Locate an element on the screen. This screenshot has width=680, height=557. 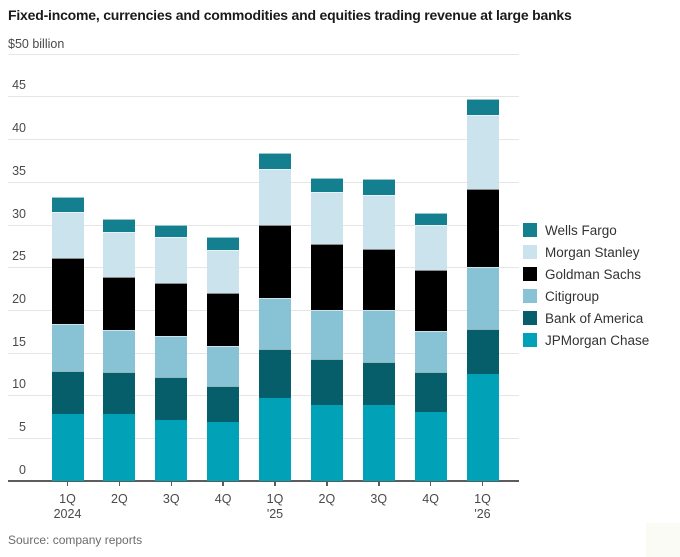
legend-item-citigroup: Citigroup is located at coordinates (586, 296).